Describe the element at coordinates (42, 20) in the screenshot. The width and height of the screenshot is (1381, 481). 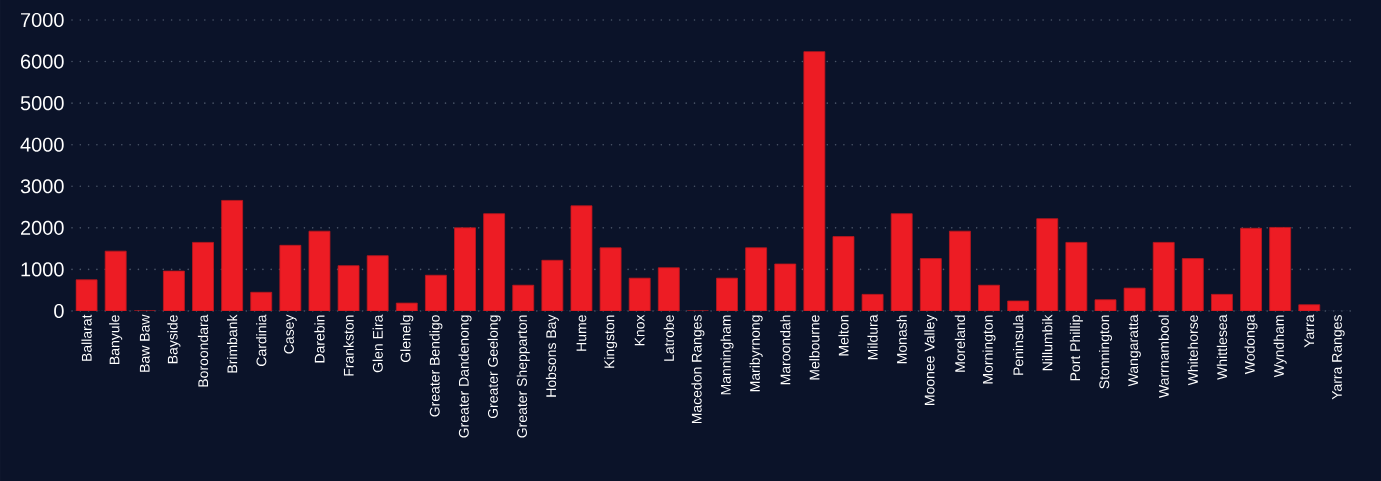
I see `y-tick-label: 7000` at that location.